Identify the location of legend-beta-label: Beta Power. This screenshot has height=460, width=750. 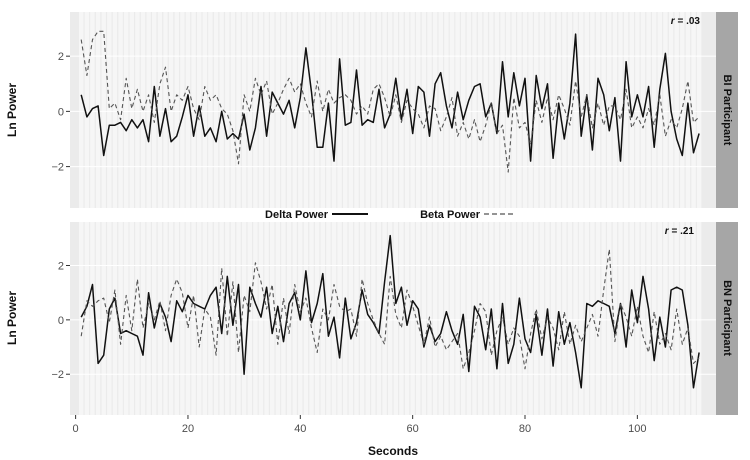
(450, 215).